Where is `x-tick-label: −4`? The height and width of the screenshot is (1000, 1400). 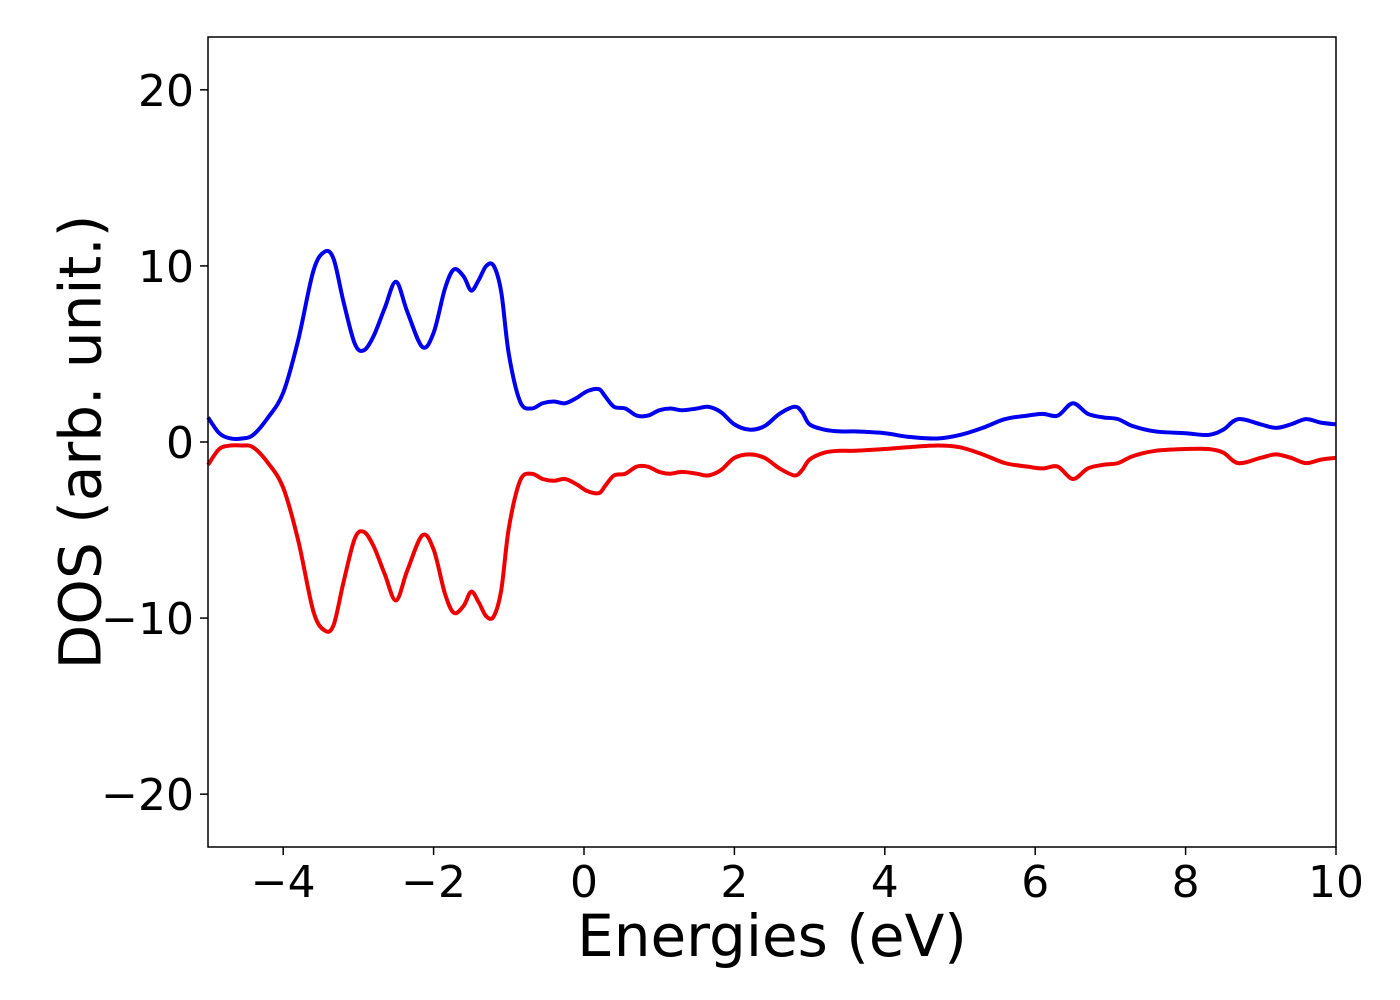
x-tick-label: −4 is located at coordinates (283, 882).